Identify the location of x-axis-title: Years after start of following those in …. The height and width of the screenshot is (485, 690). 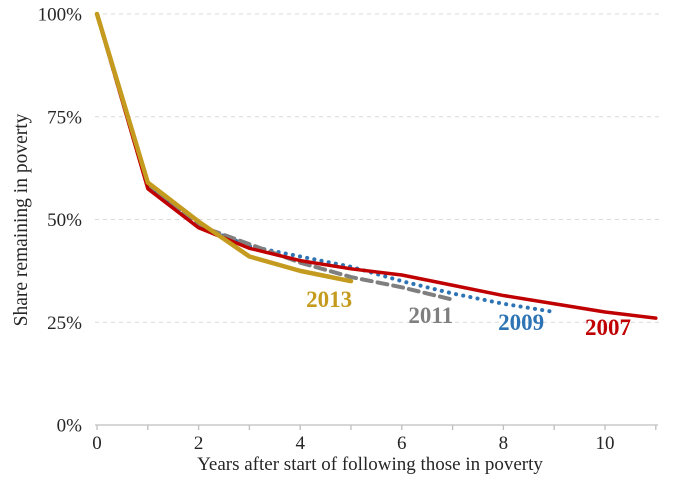
(370, 464).